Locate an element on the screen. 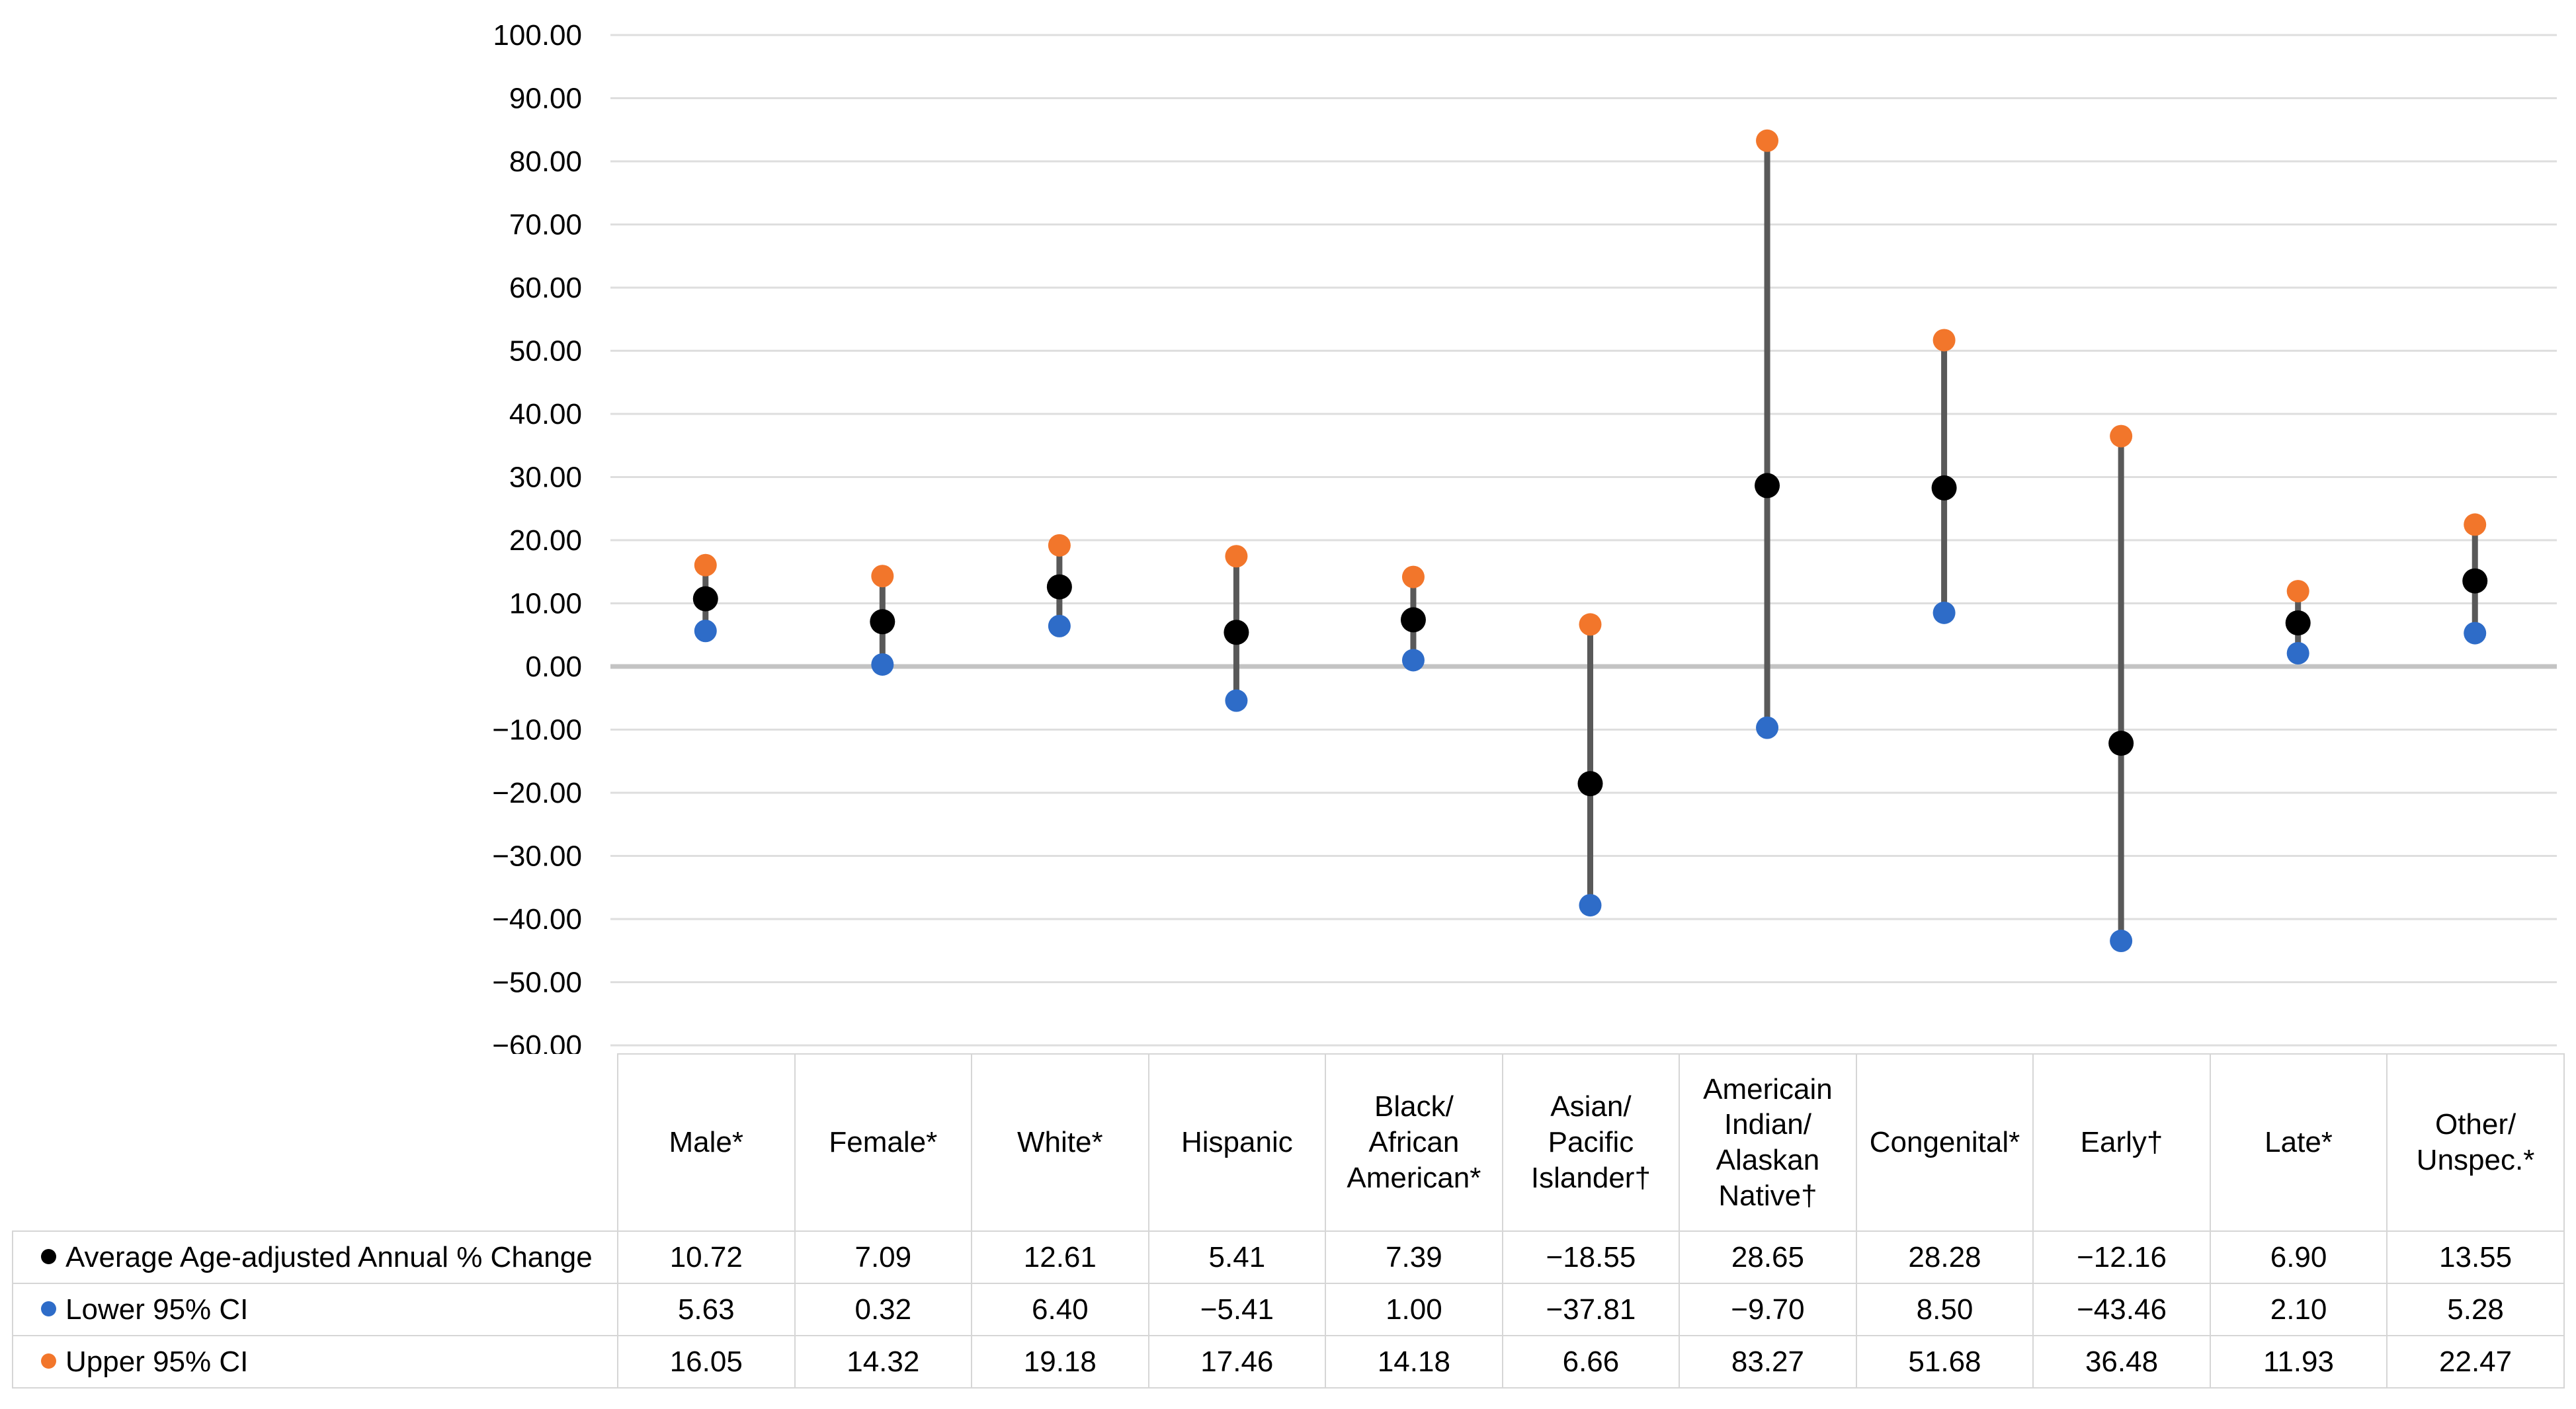 This screenshot has width=2576, height=1409. y-axis-tick-label: 60.00 is located at coordinates (545, 288).